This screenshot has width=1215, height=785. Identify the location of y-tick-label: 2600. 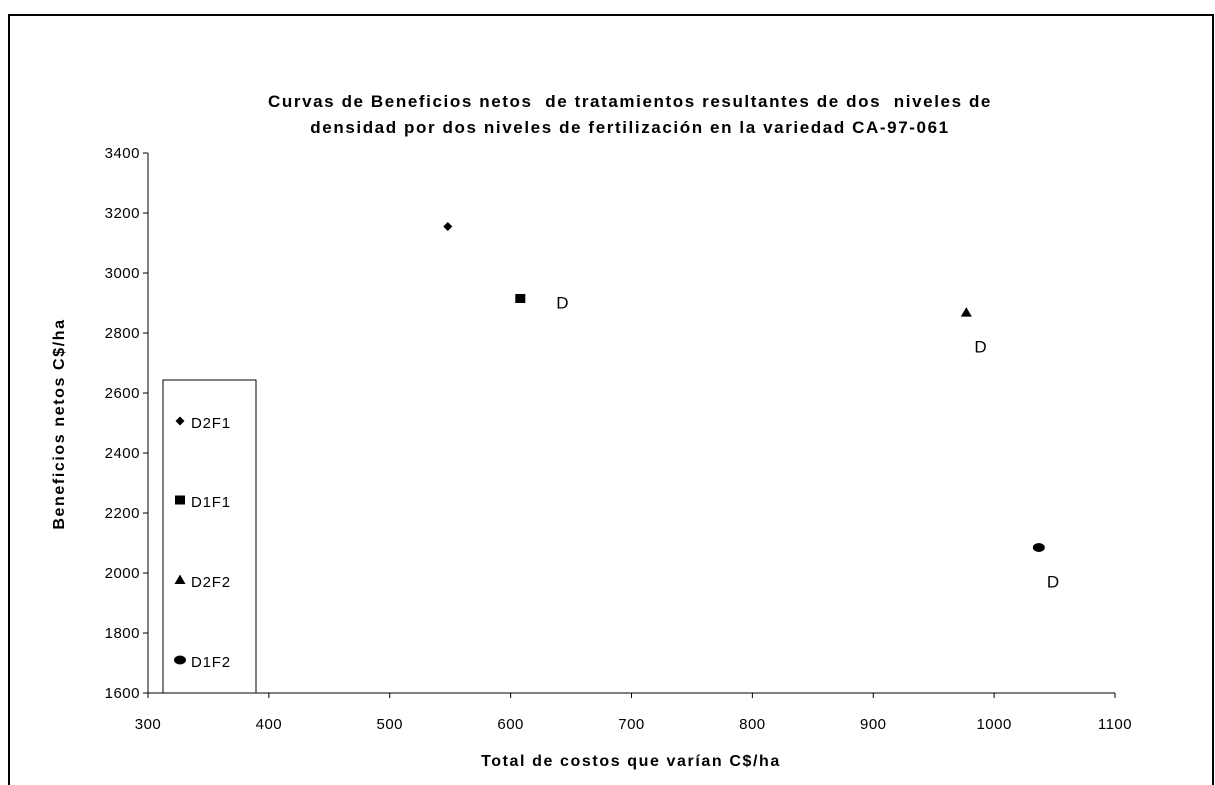
(122, 393).